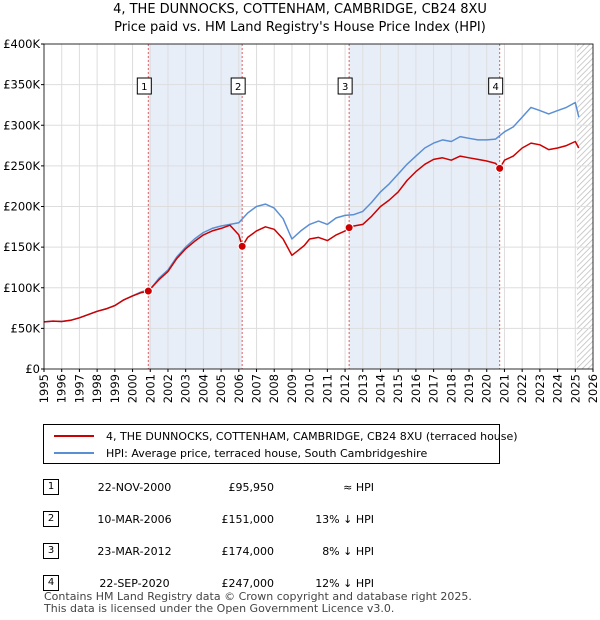  What do you see at coordinates (251, 487) in the screenshot?
I see `sale-price: £95,950` at bounding box center [251, 487].